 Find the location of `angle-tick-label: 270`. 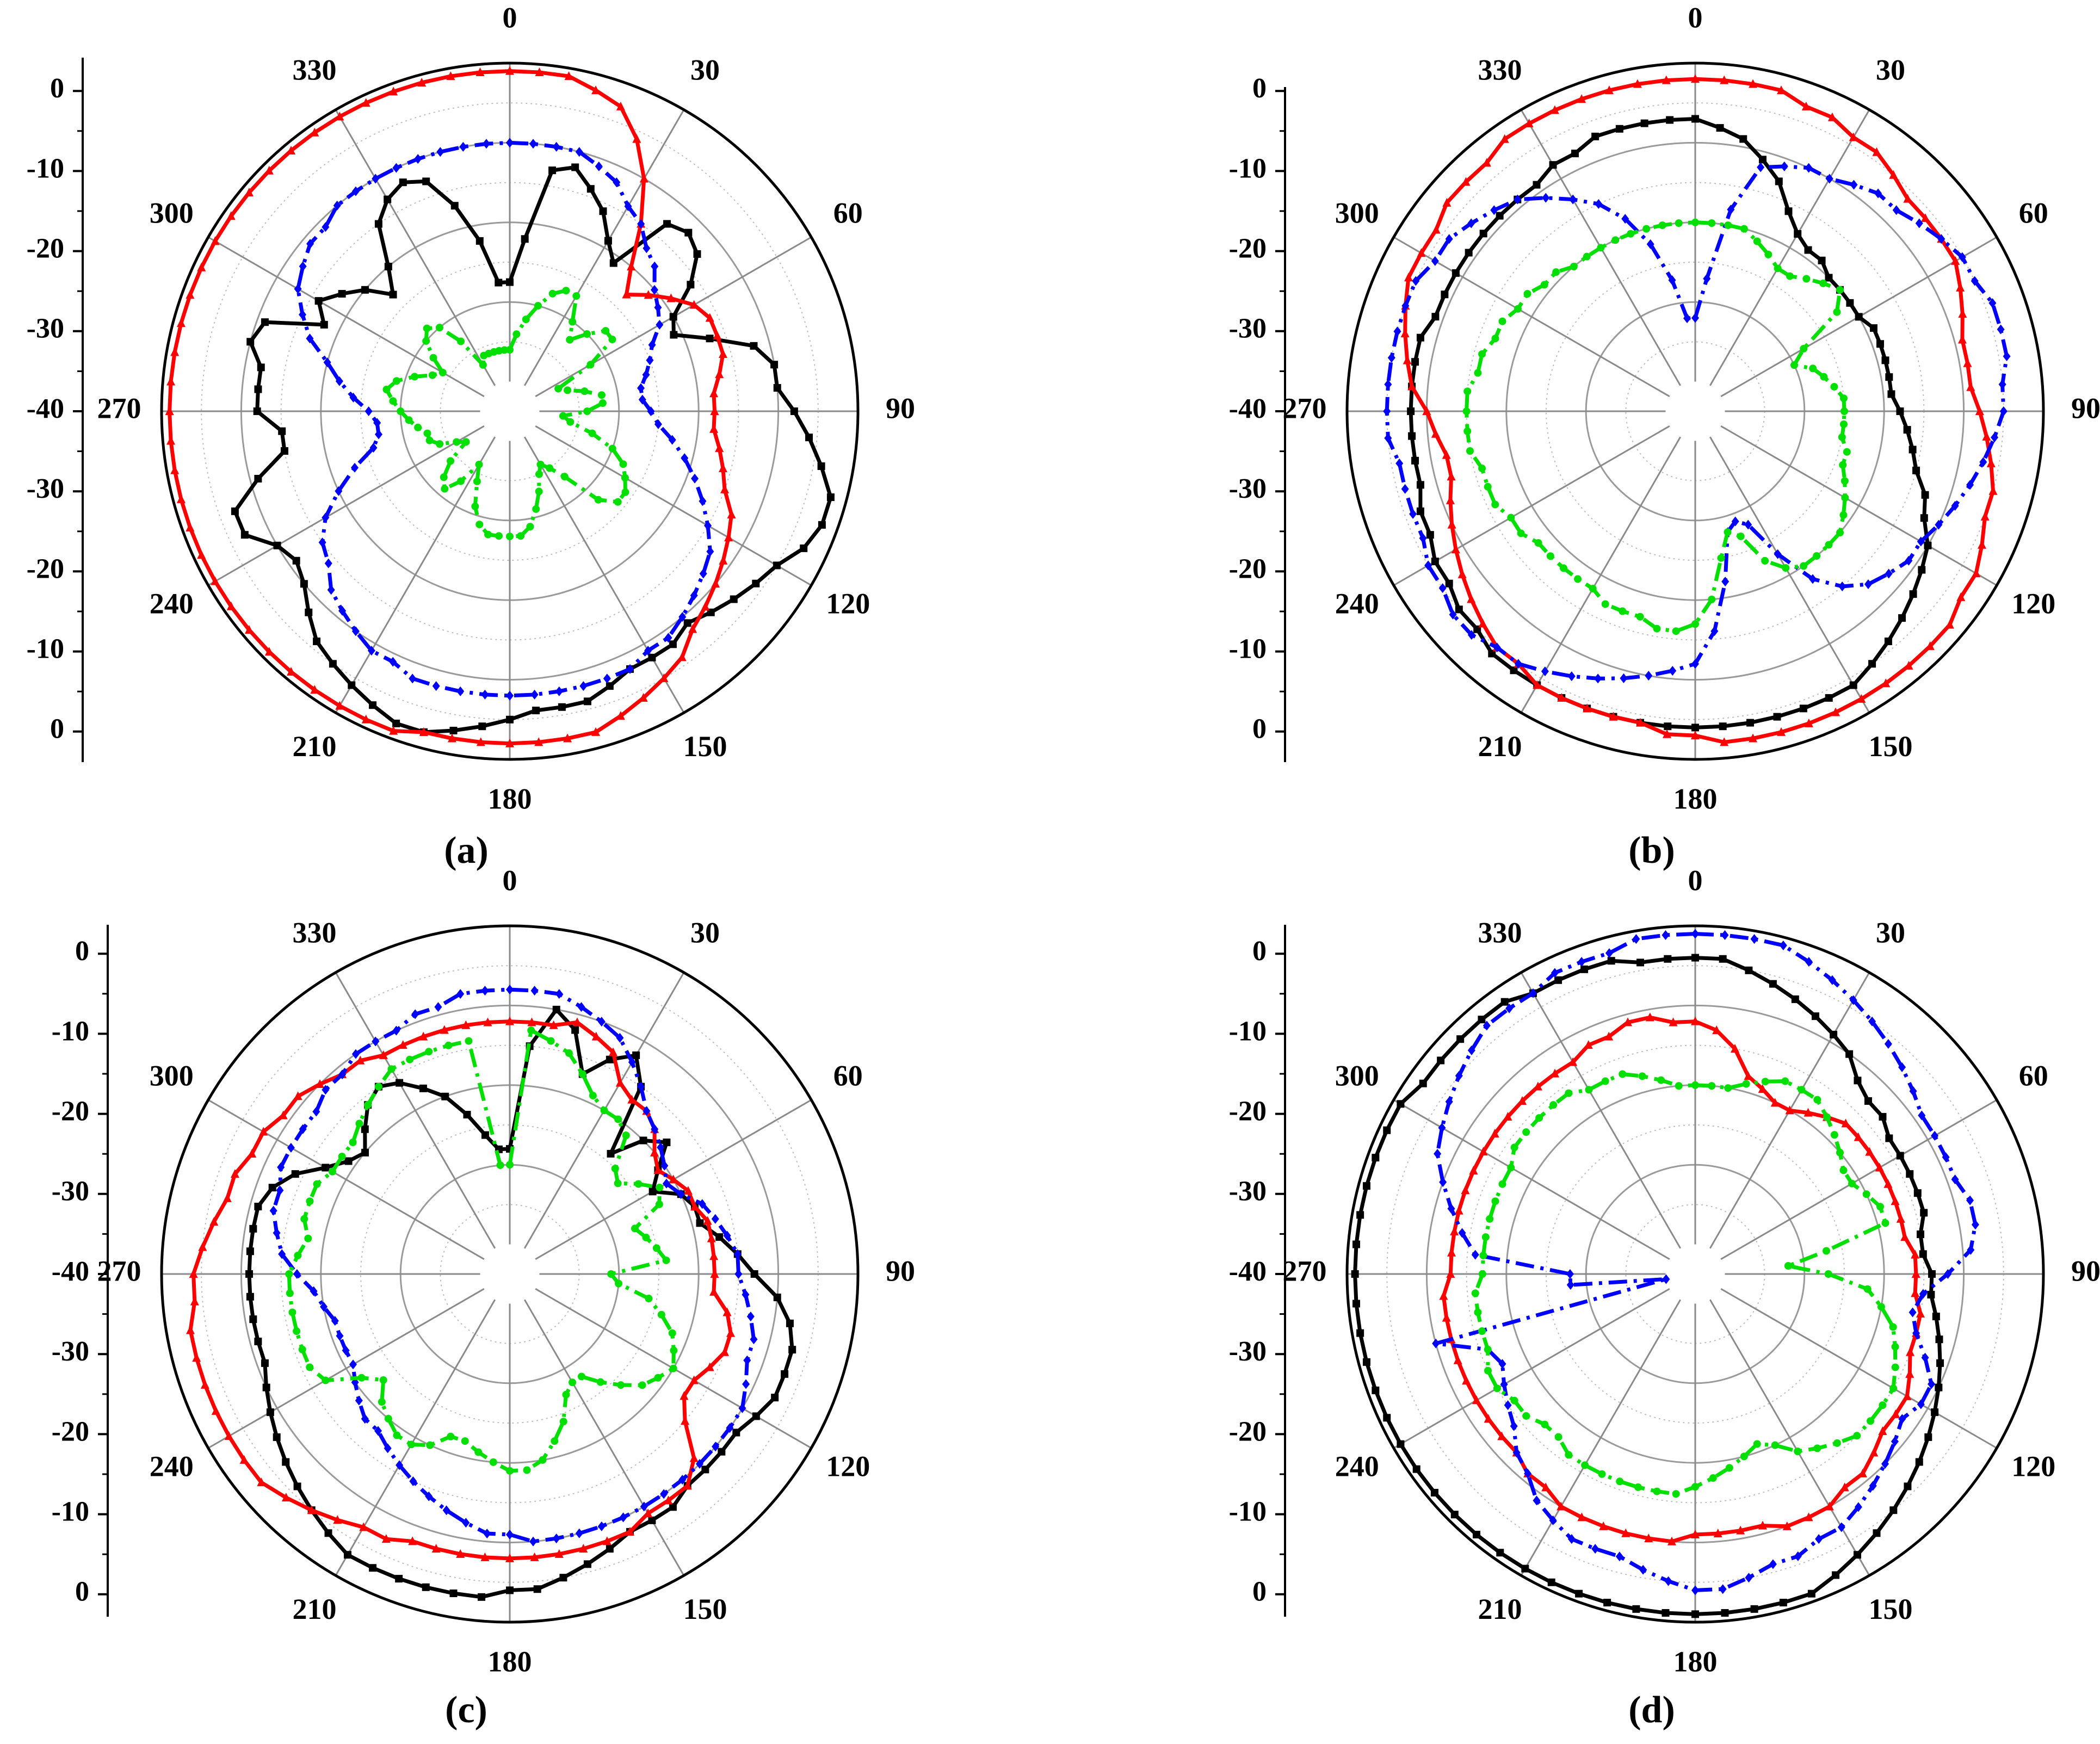

angle-tick-label: 270 is located at coordinates (1305, 1270).